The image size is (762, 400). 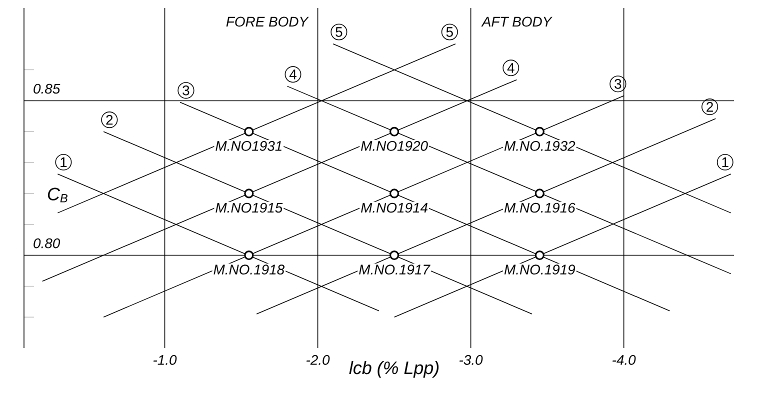 What do you see at coordinates (394, 207) in the screenshot?
I see `annotation: M.NO1914` at bounding box center [394, 207].